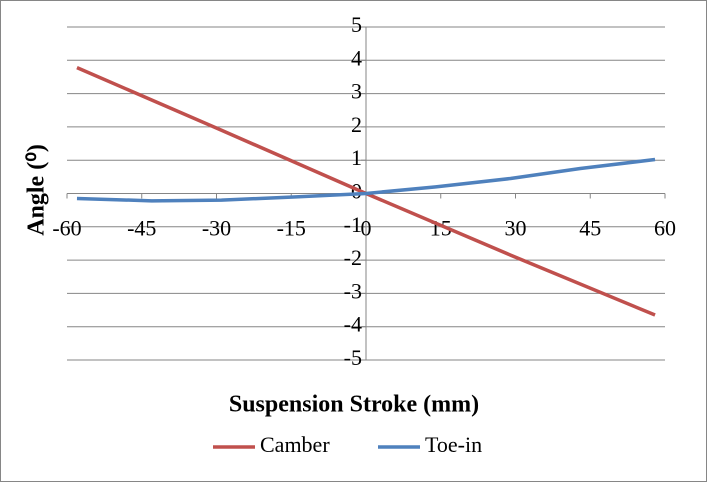 This screenshot has height=482, width=707. I want to click on legend-label: Toe-in, so click(453, 444).